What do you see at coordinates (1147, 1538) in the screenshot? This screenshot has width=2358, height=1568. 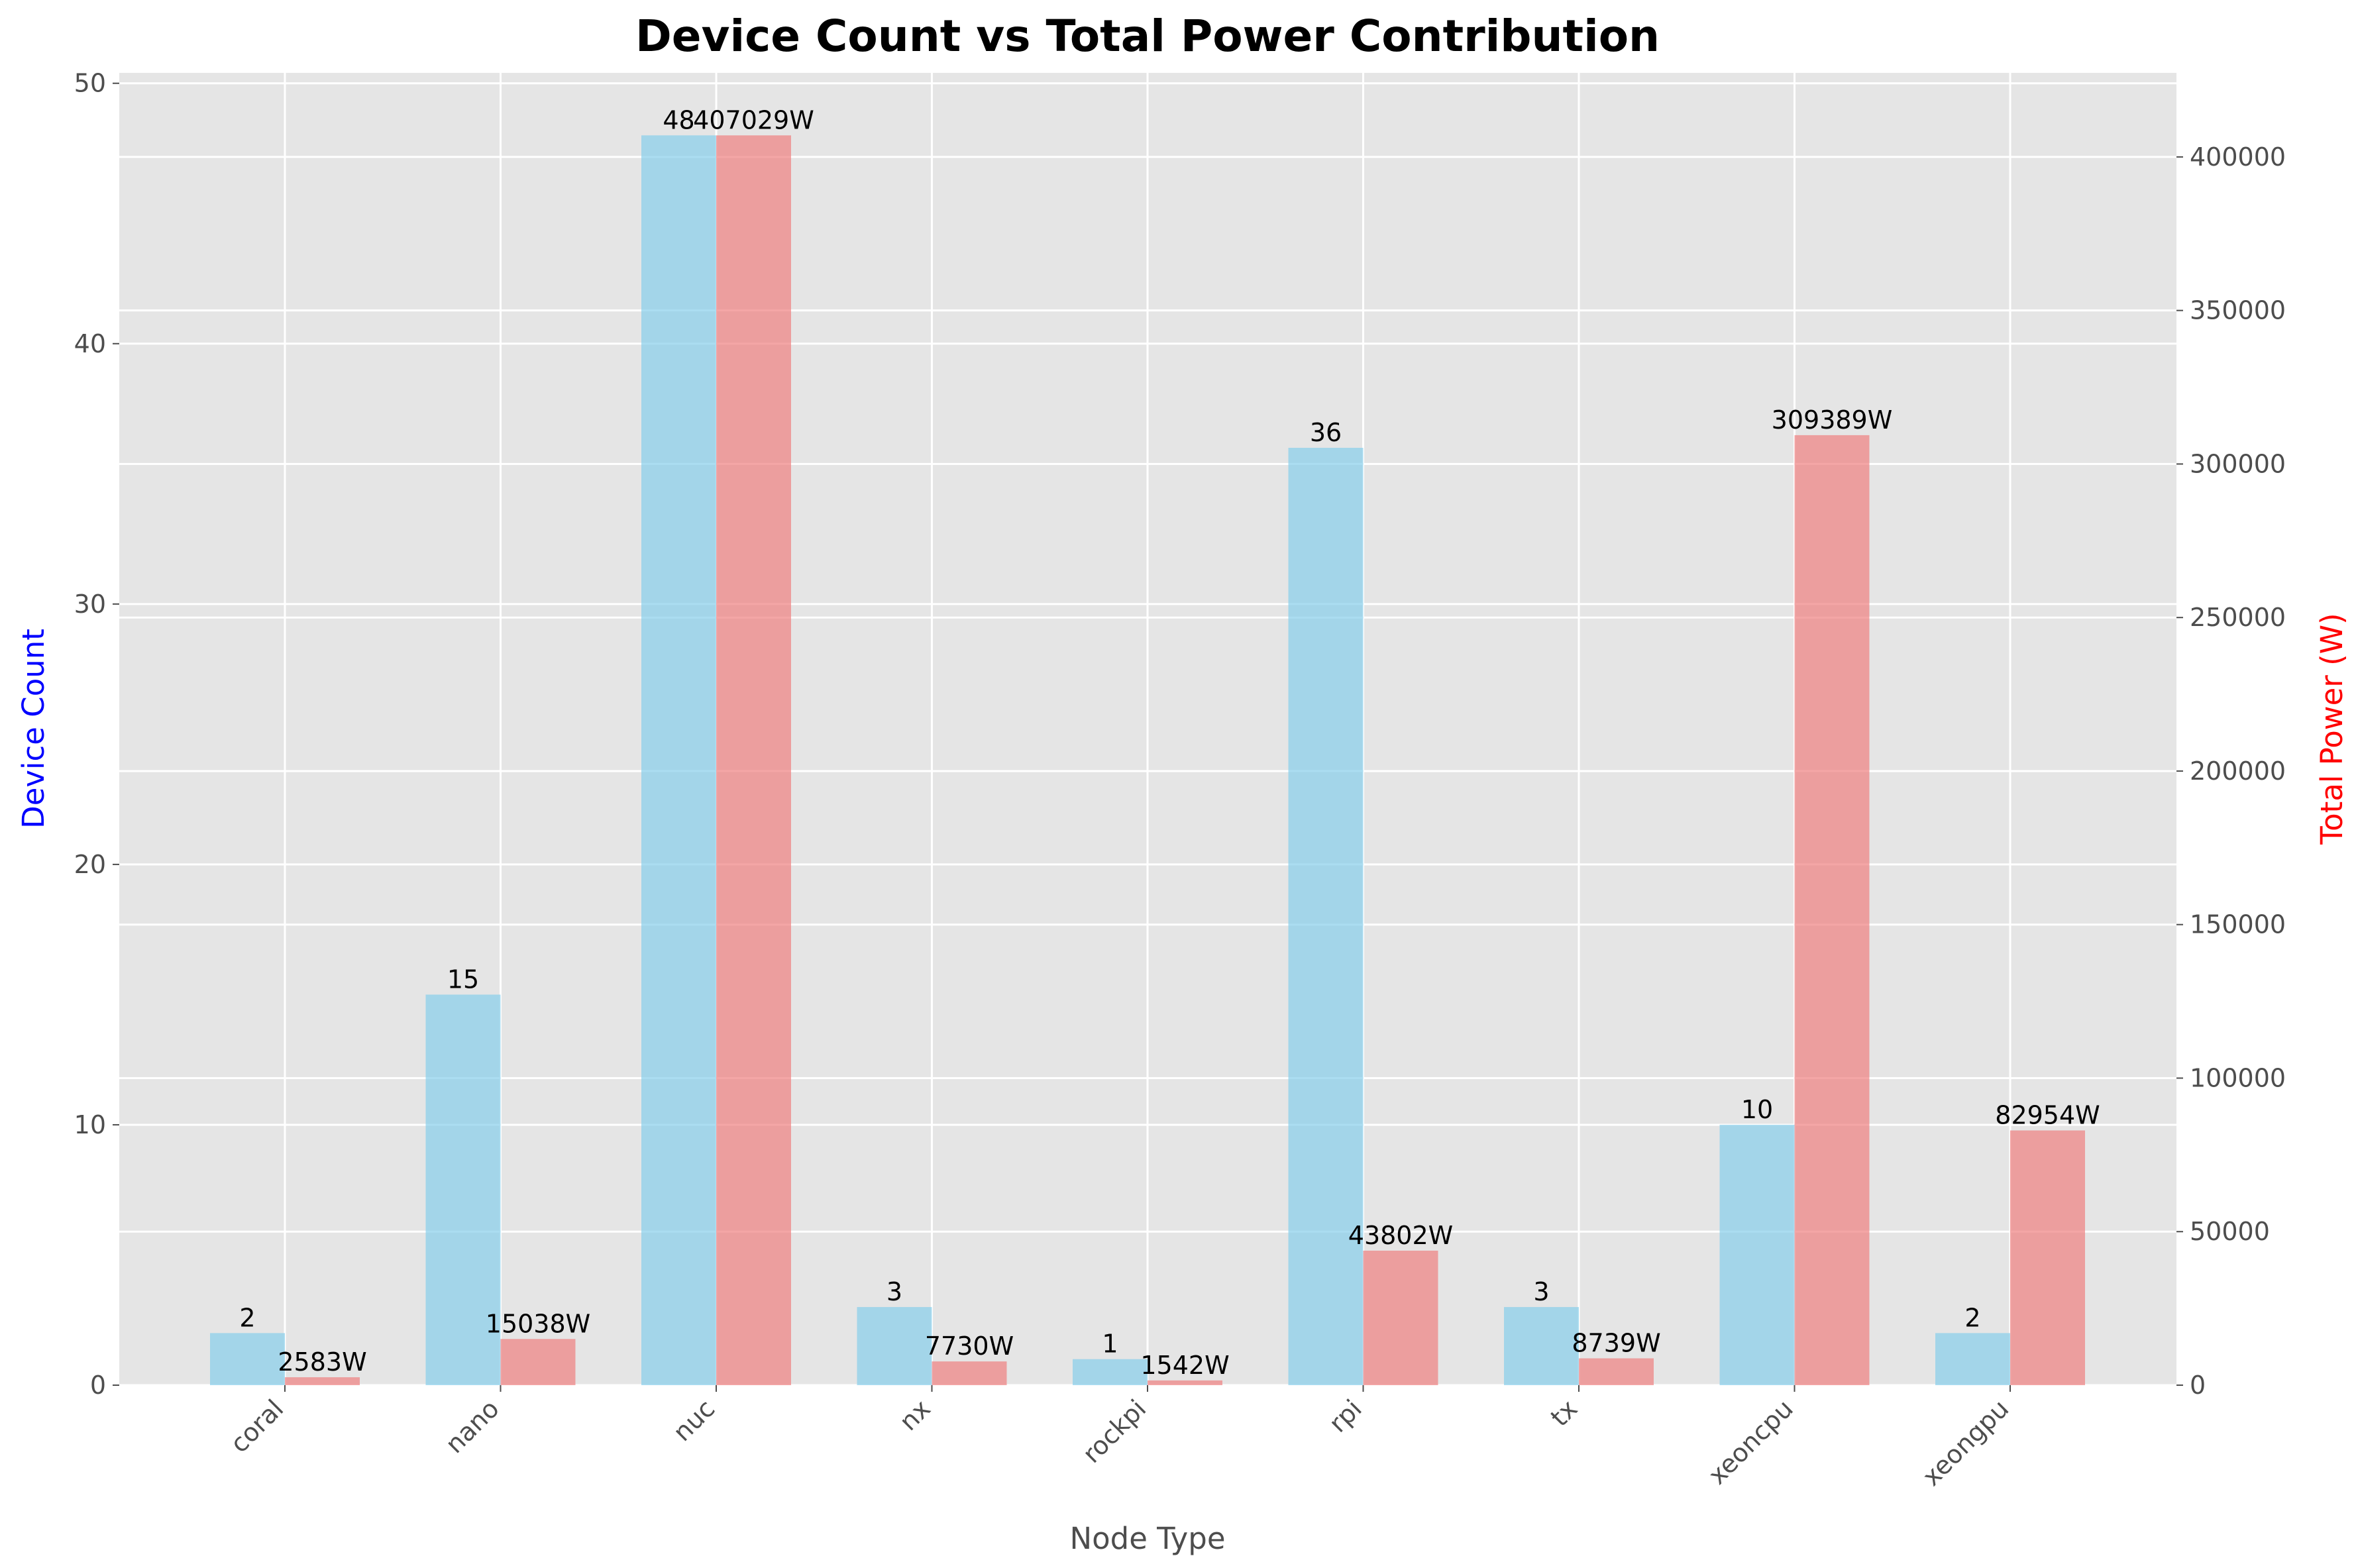 I see `x-axis-label: Node Type` at bounding box center [1147, 1538].